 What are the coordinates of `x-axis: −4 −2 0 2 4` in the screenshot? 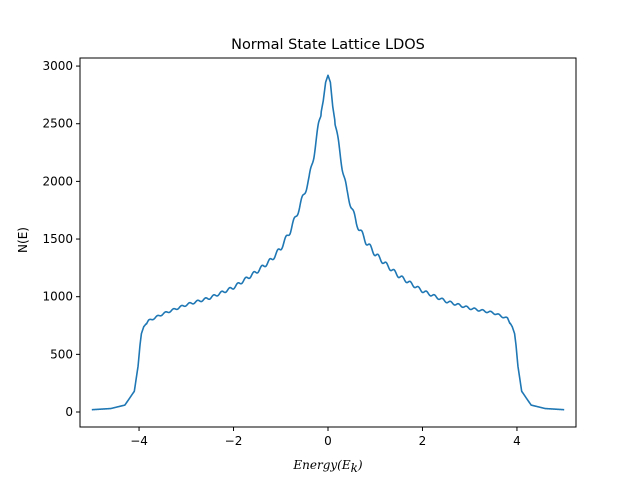 It's located at (325, 437).